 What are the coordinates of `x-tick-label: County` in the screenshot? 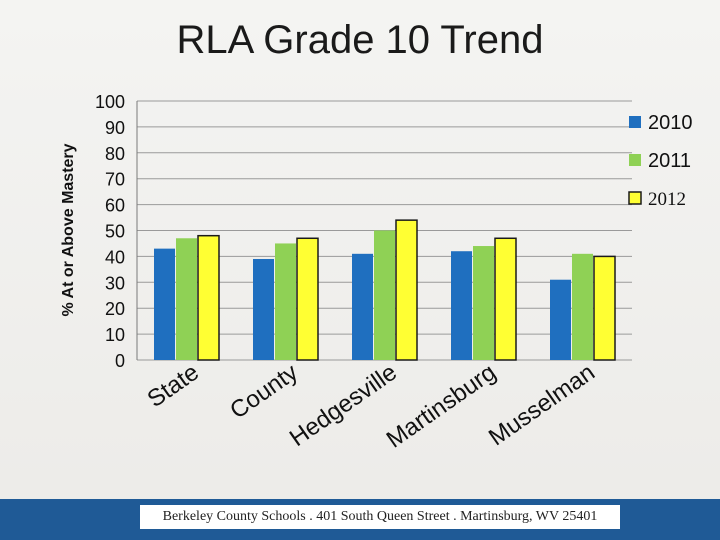 It's located at (264, 392).